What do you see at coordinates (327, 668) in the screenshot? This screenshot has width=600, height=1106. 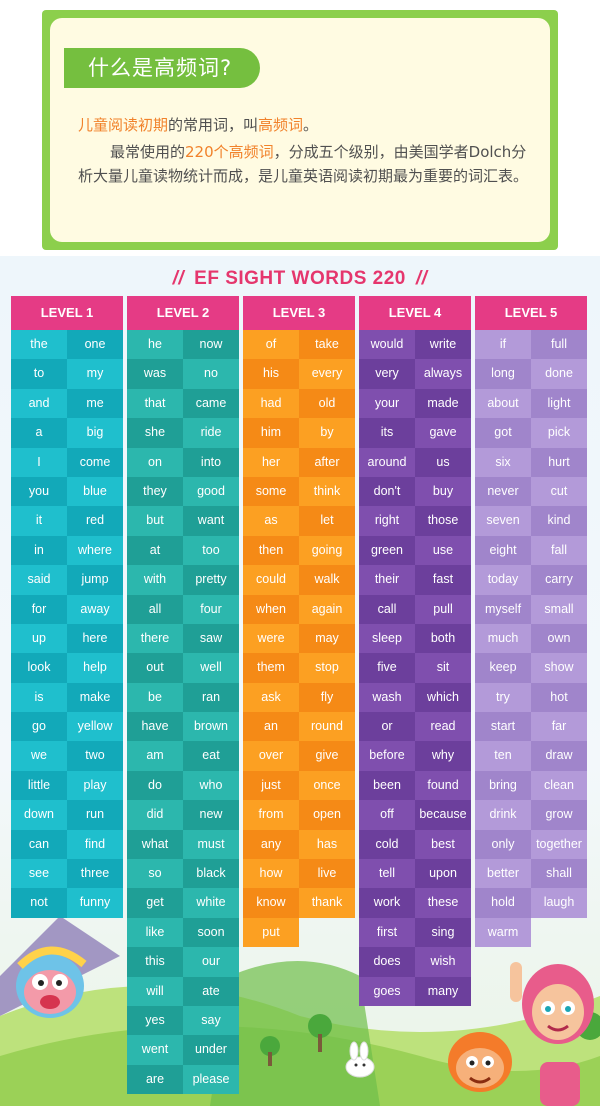 I see `sight-word: stop` at bounding box center [327, 668].